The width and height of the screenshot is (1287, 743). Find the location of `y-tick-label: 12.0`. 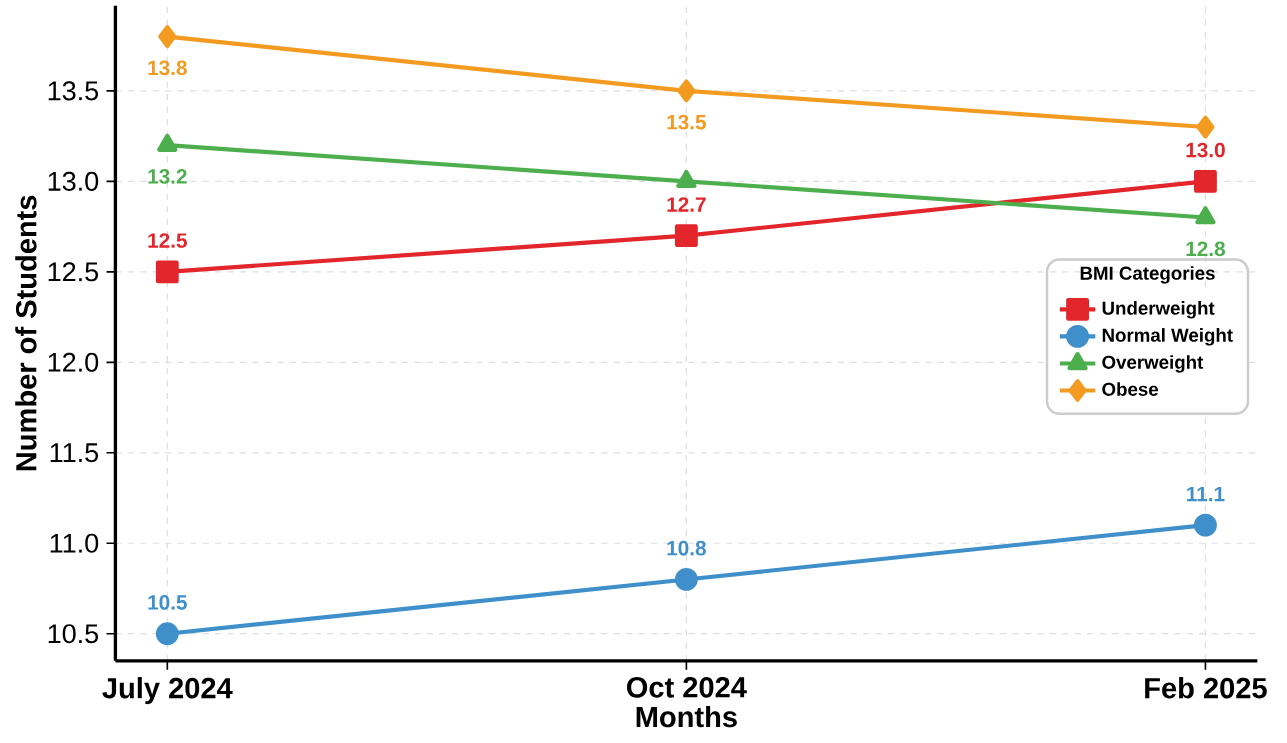

y-tick-label: 12.0 is located at coordinates (73, 362).